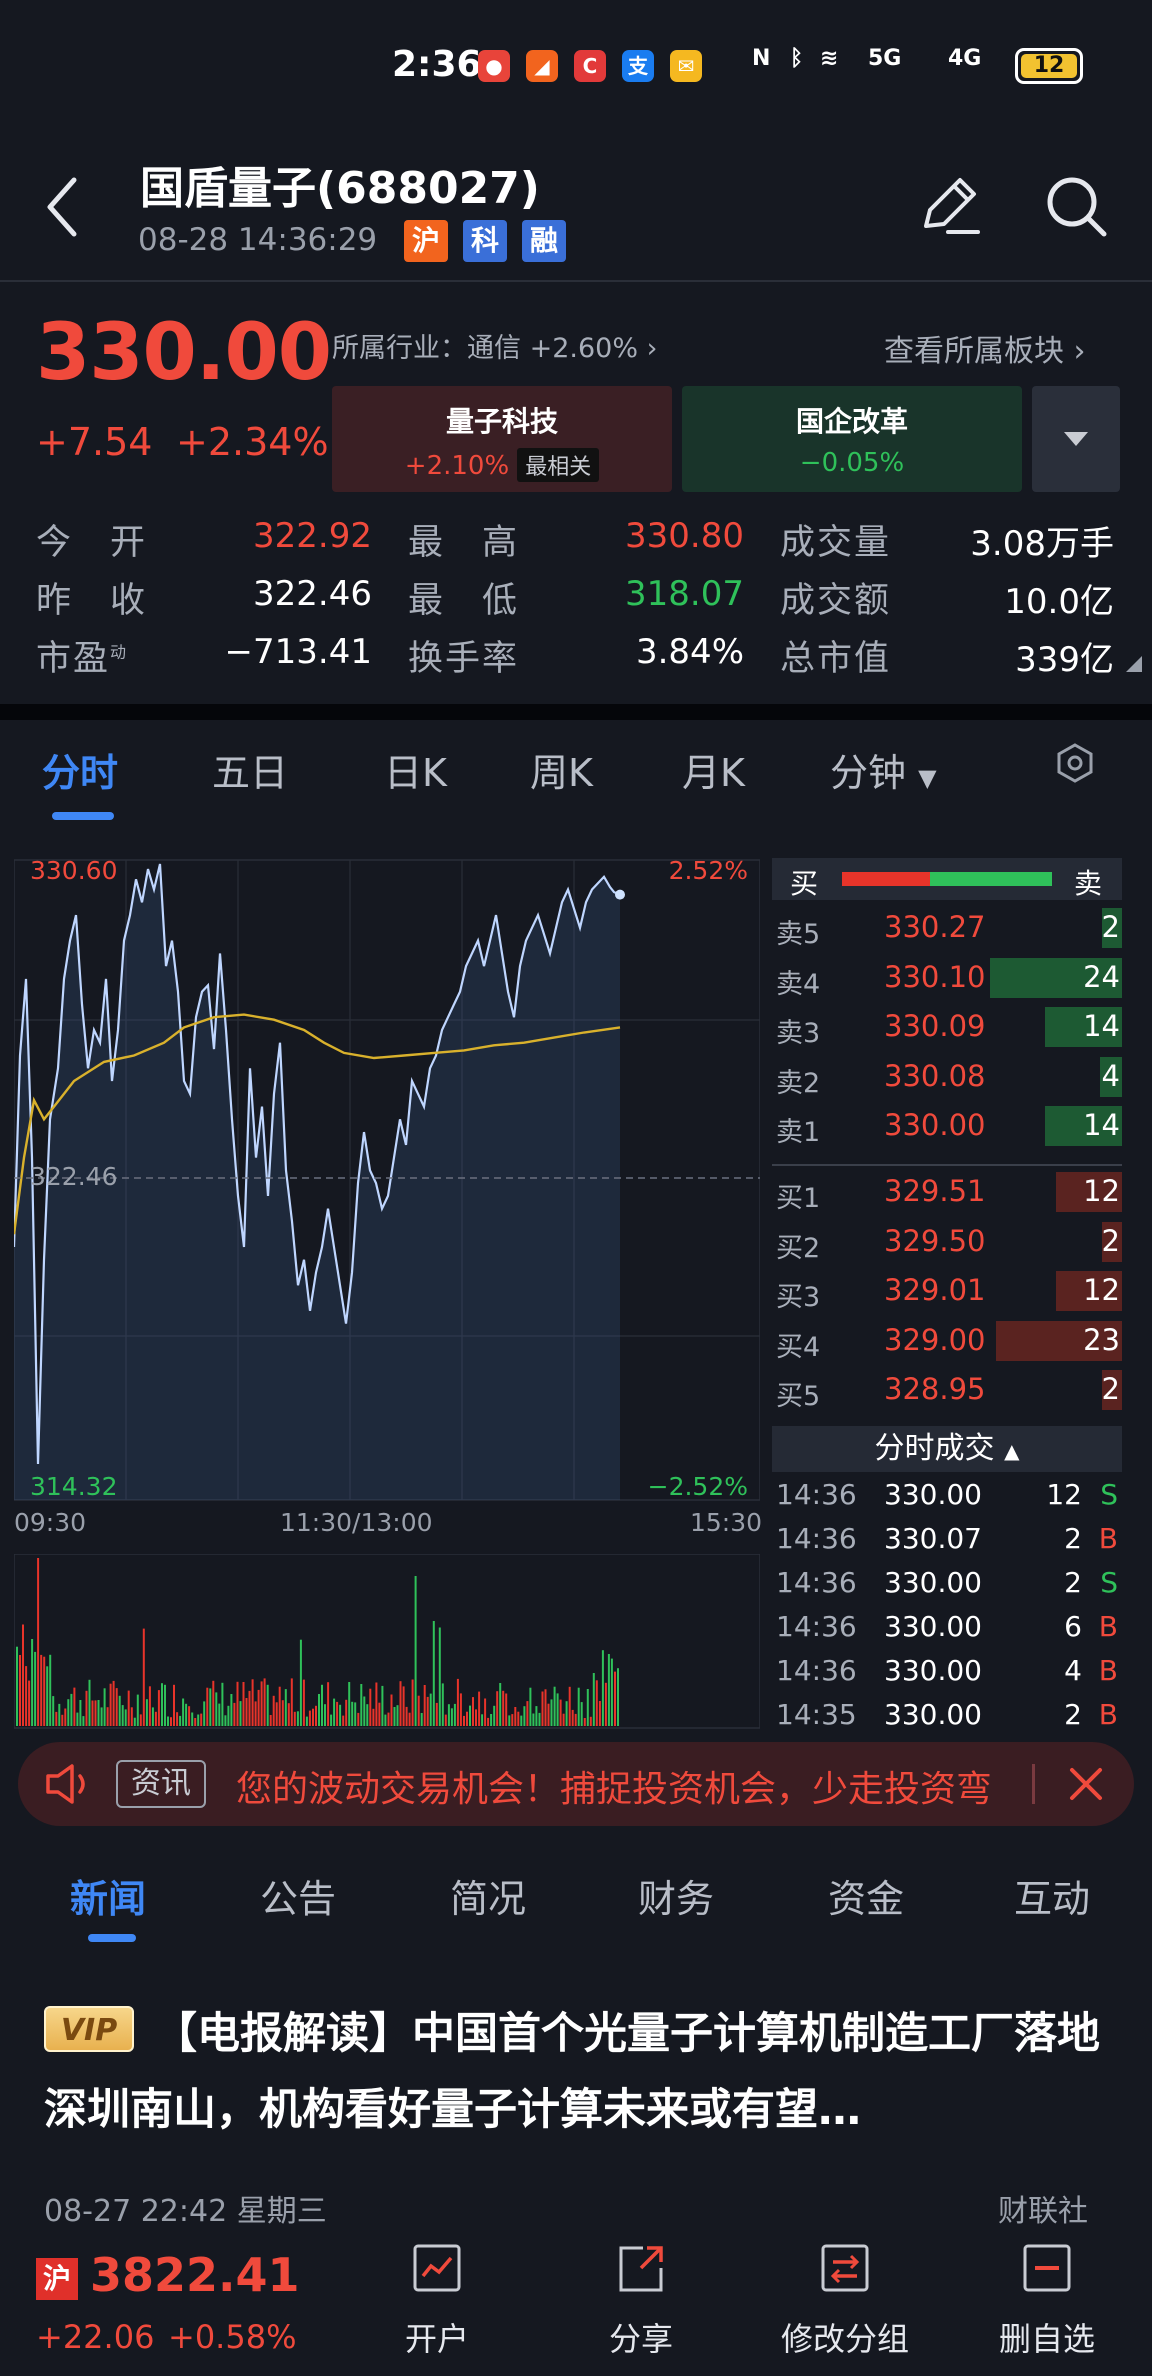 This screenshot has height=2376, width=1152. What do you see at coordinates (298, 1899) in the screenshot?
I see `tab-announcements: 公告` at bounding box center [298, 1899].